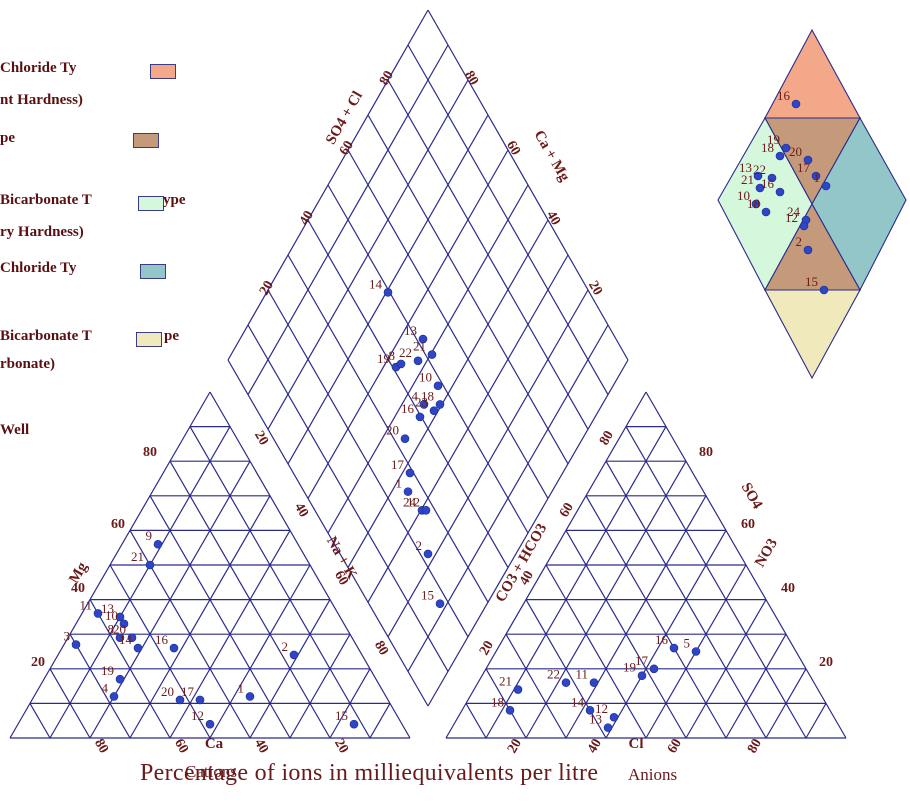 The image size is (910, 808). I want to click on mini-sample-label: 19, so click(773, 139).